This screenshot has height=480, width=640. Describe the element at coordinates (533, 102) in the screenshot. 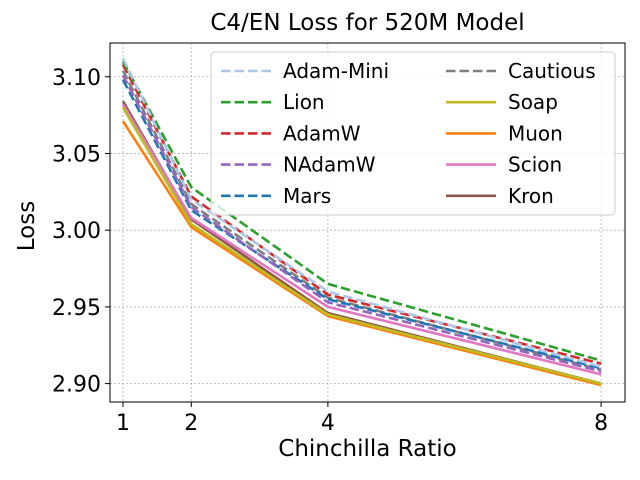

I see `legend-label-soap: Soap` at that location.